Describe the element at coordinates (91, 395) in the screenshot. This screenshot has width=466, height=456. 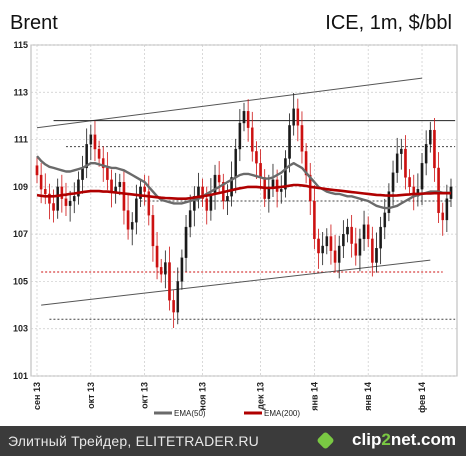
I see `x-tick-label: окт 13` at that location.